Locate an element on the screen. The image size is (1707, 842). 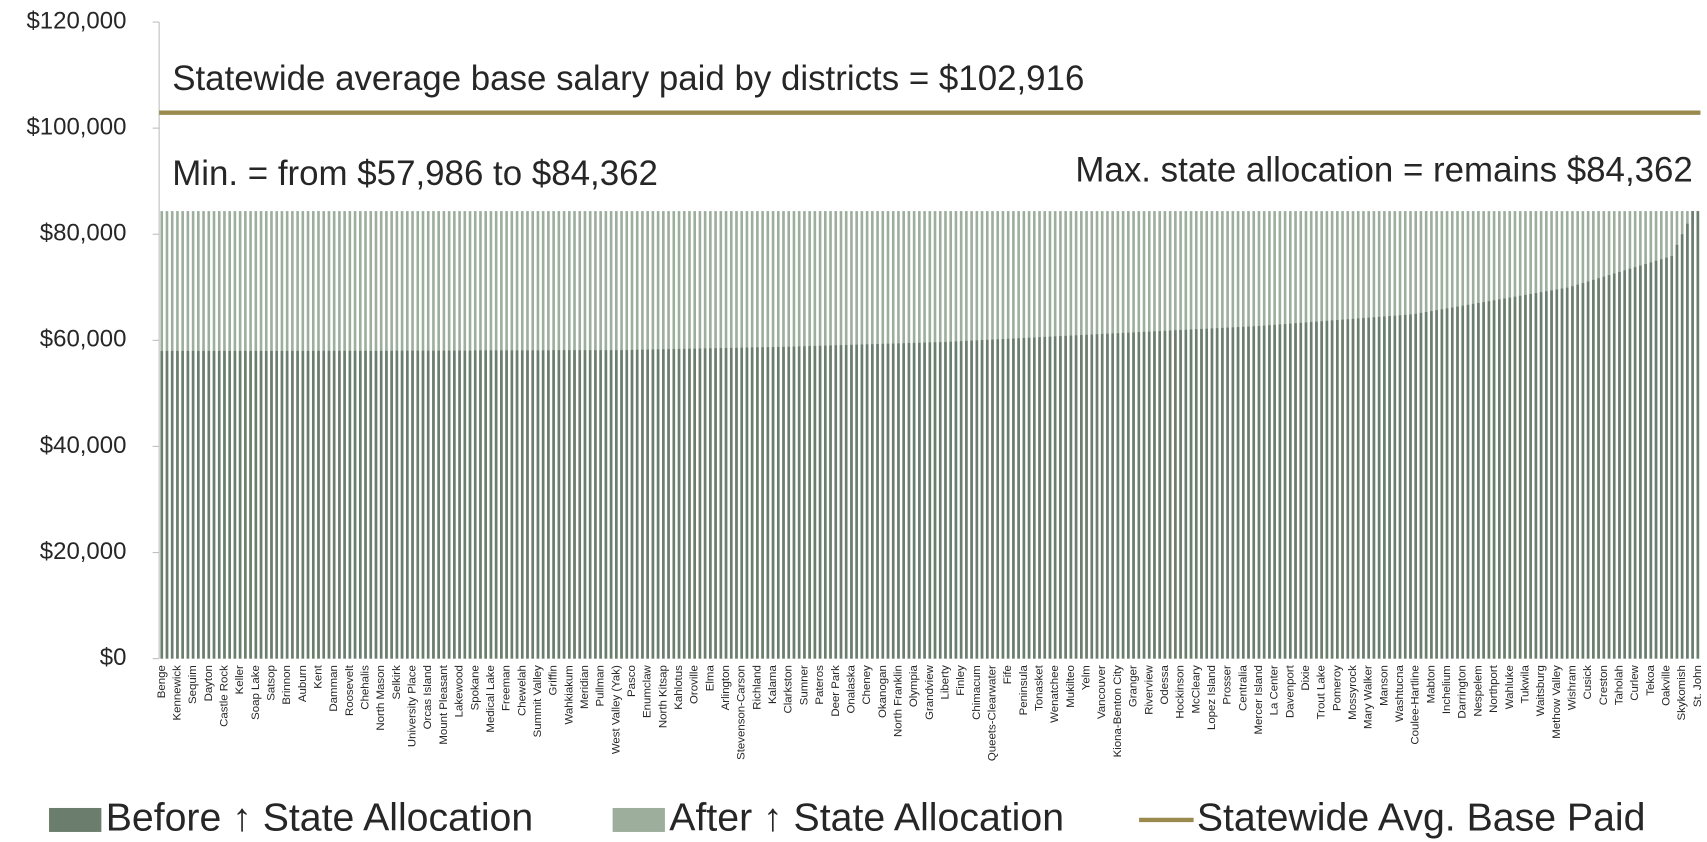
x-tick-label: Davenport is located at coordinates (1290, 691).